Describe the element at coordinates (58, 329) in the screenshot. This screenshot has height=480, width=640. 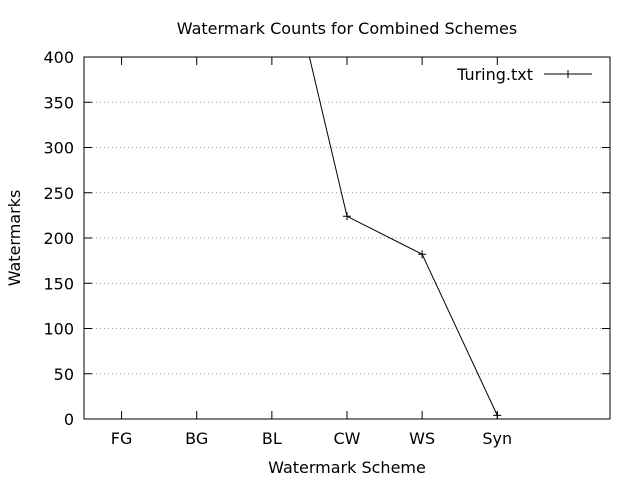
I see `y-tick-label: 100` at that location.